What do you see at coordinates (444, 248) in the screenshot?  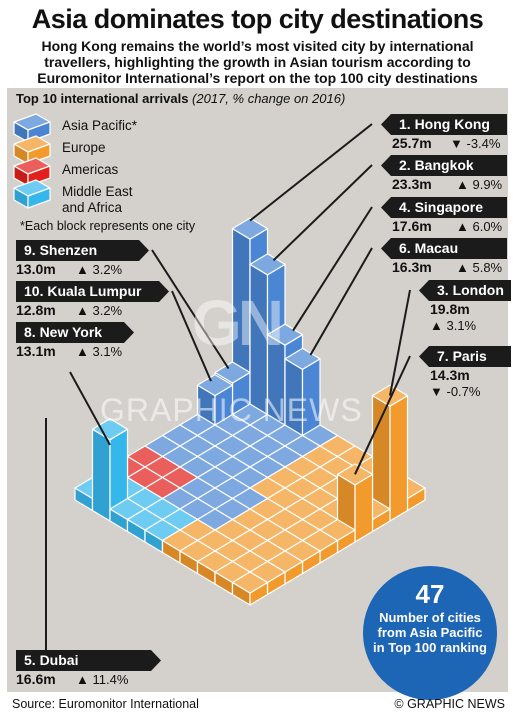 I see `label-macau: 6. Macau` at bounding box center [444, 248].